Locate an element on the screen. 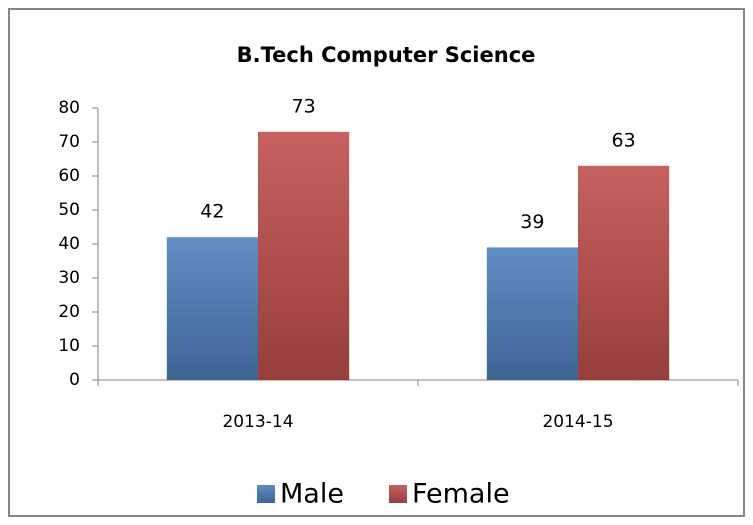 The height and width of the screenshot is (525, 753). y-tick-label: 20 is located at coordinates (69, 312).